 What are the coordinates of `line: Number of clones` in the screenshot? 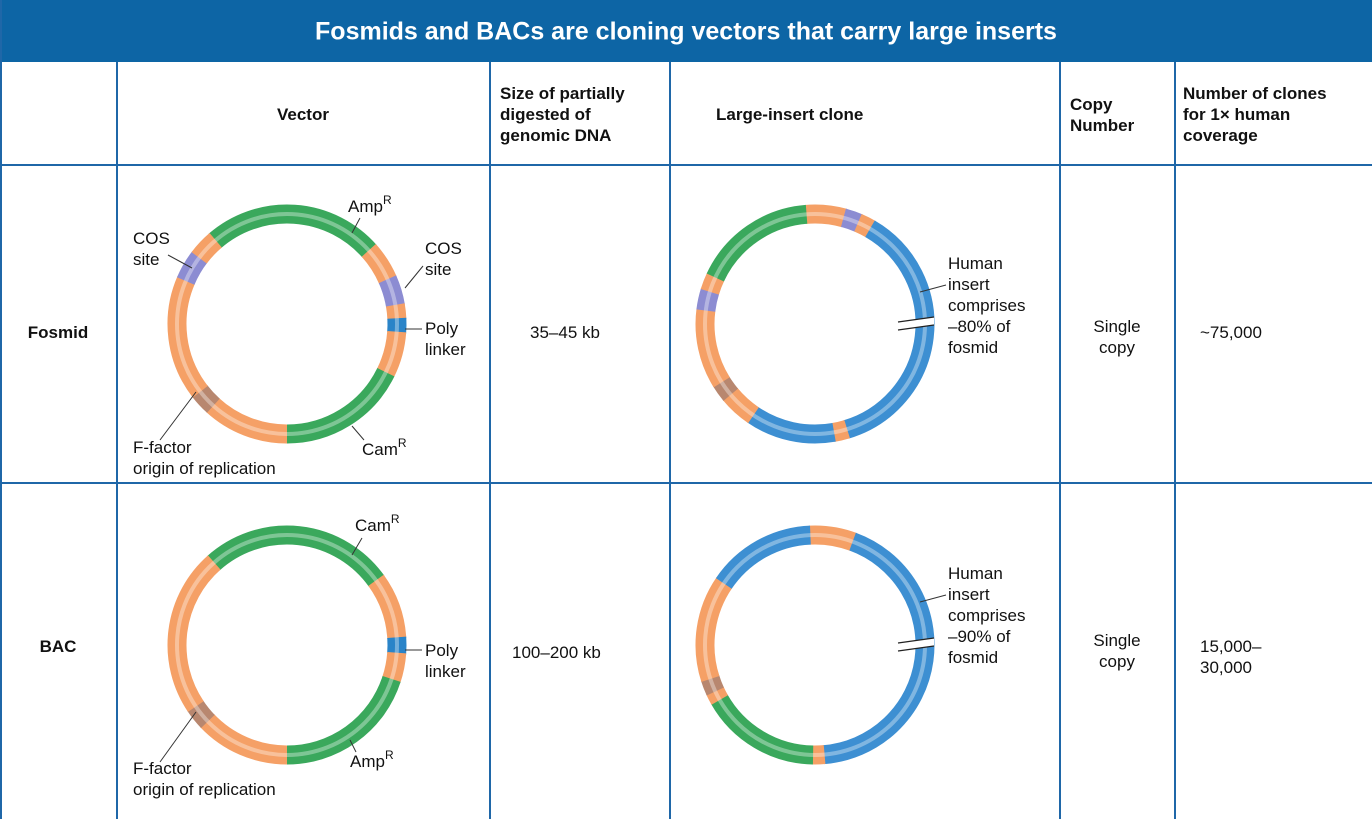 It's located at (1255, 93).